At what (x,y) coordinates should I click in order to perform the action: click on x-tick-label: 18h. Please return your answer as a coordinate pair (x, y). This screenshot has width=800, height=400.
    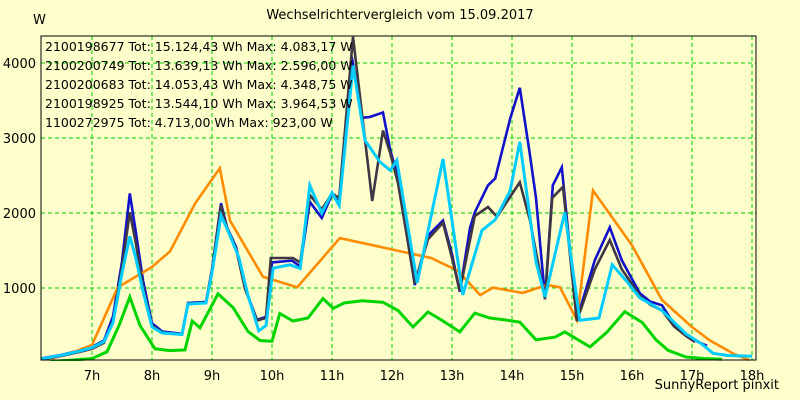
    Looking at the image, I should click on (752, 376).